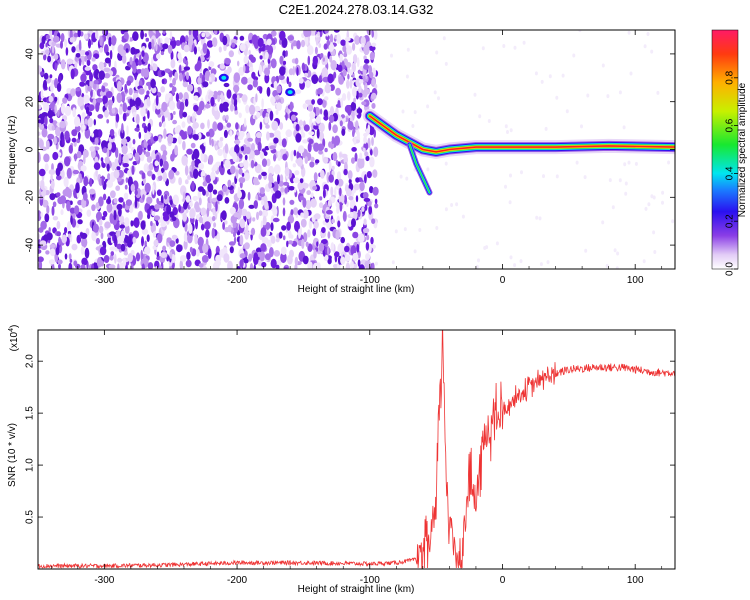 Image resolution: width=750 pixels, height=600 pixels. What do you see at coordinates (12, 455) in the screenshot?
I see `bottom-y-axis-label: SNR (10 * v/v)` at bounding box center [12, 455].